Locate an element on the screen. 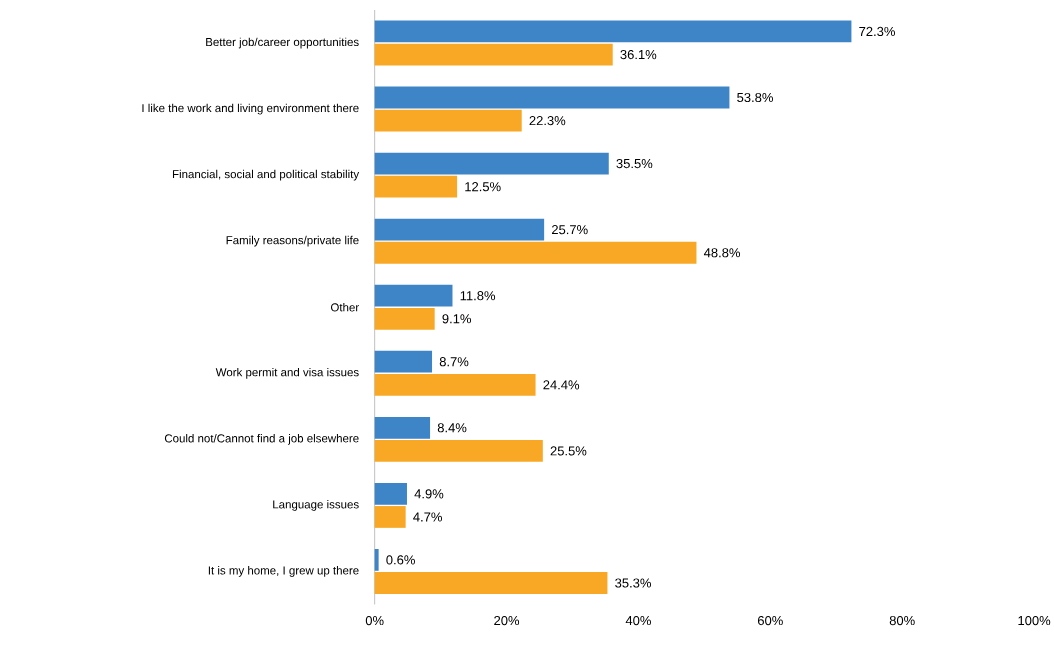 This screenshot has height=647, width=1054. y-tick-label: I like the work and living environment there is located at coordinates (250, 109).